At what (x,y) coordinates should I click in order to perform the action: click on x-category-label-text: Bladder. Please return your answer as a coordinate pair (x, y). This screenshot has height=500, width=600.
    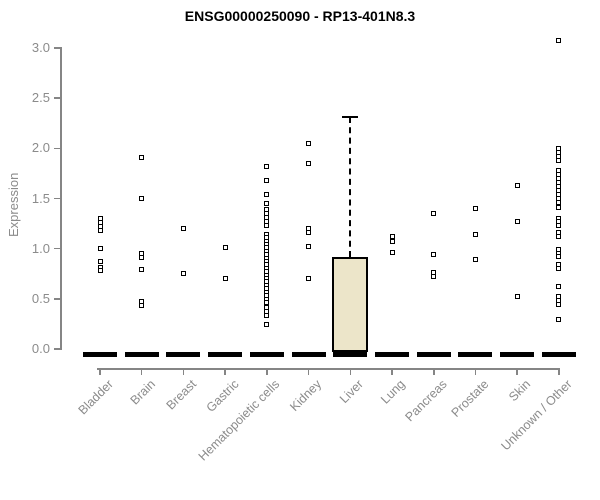
    Looking at the image, I should click on (95, 397).